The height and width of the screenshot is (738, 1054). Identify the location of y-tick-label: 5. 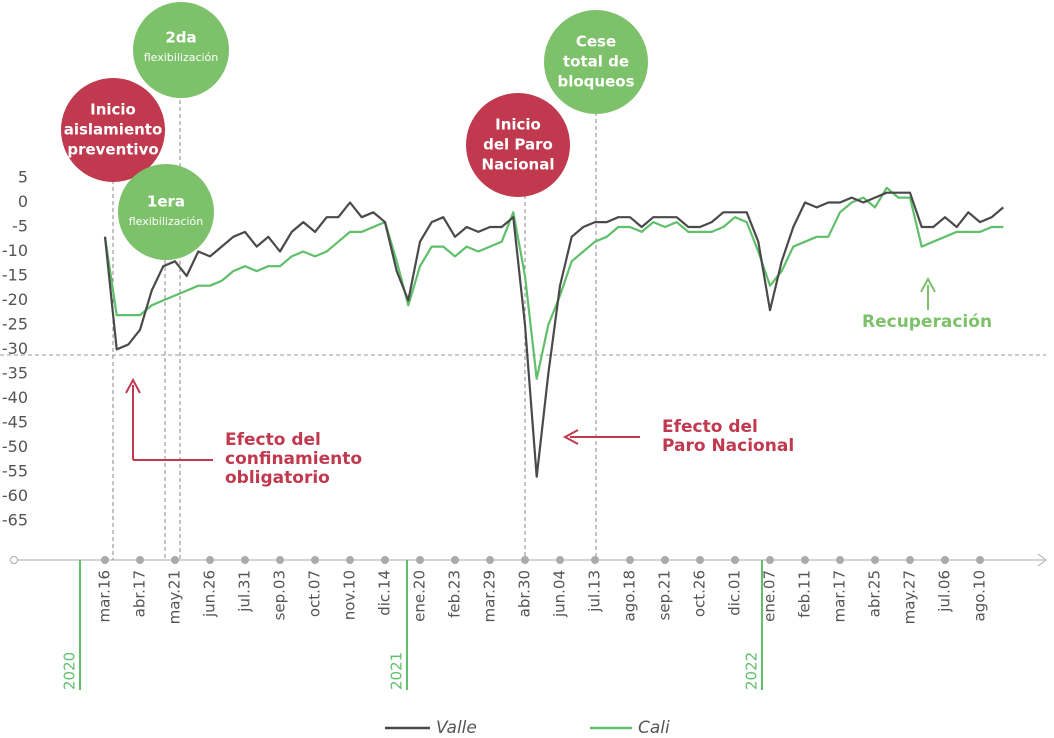
(23, 177).